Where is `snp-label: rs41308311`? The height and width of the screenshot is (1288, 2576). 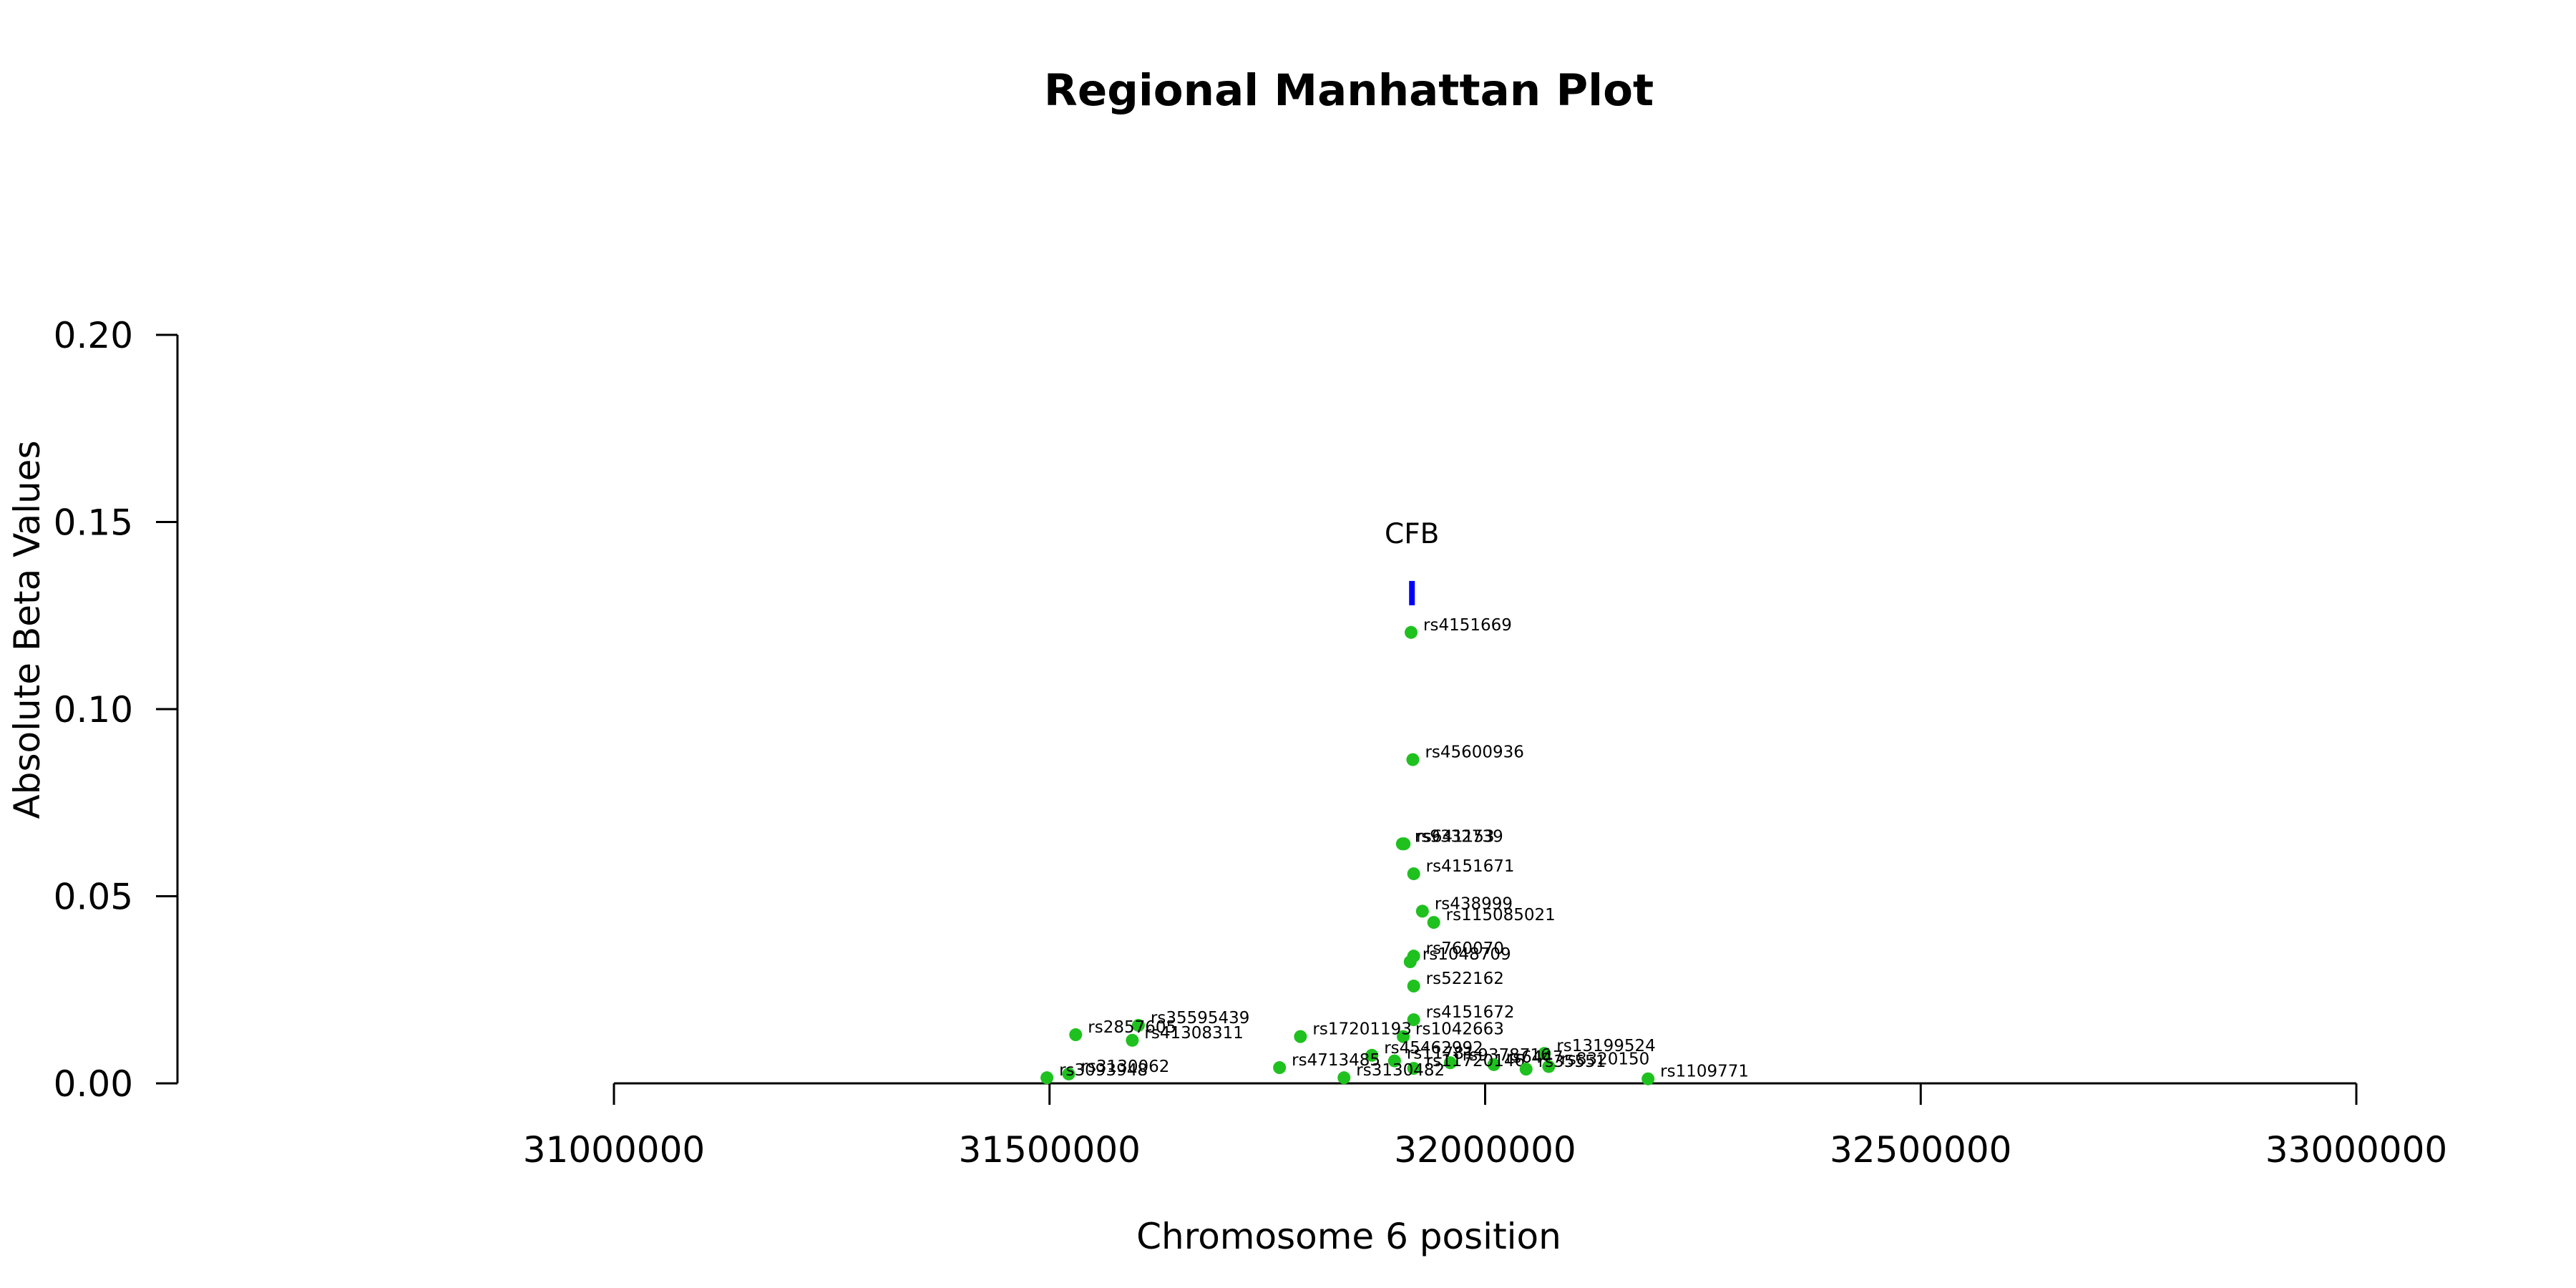
snp-label: rs41308311 is located at coordinates (1194, 1033).